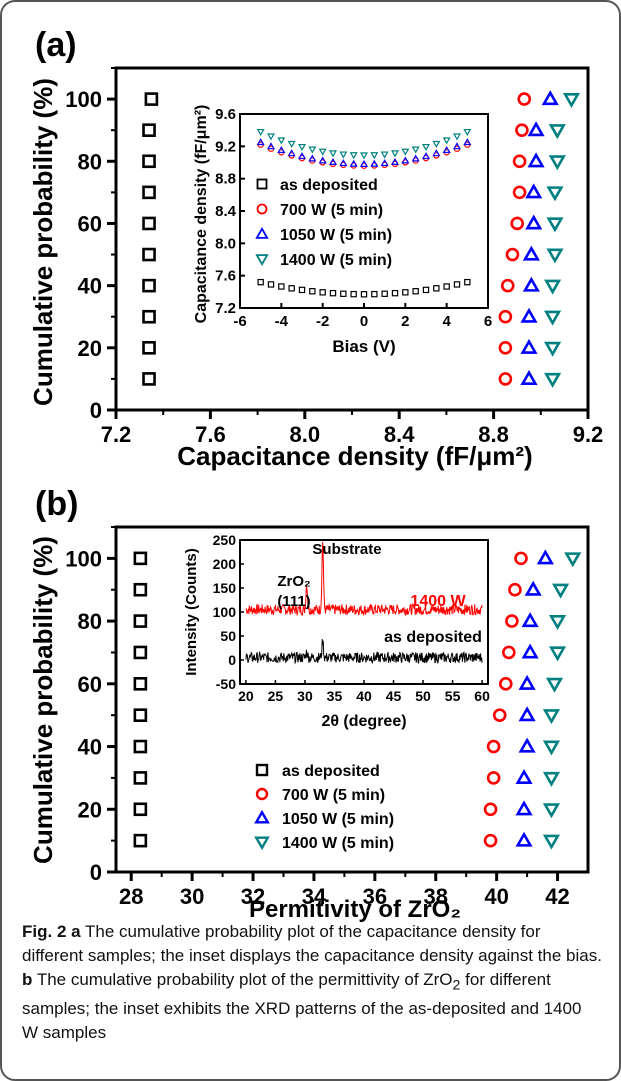 The image size is (621, 1081). I want to click on inset-a-x-tick-label-3: 0, so click(364, 321).